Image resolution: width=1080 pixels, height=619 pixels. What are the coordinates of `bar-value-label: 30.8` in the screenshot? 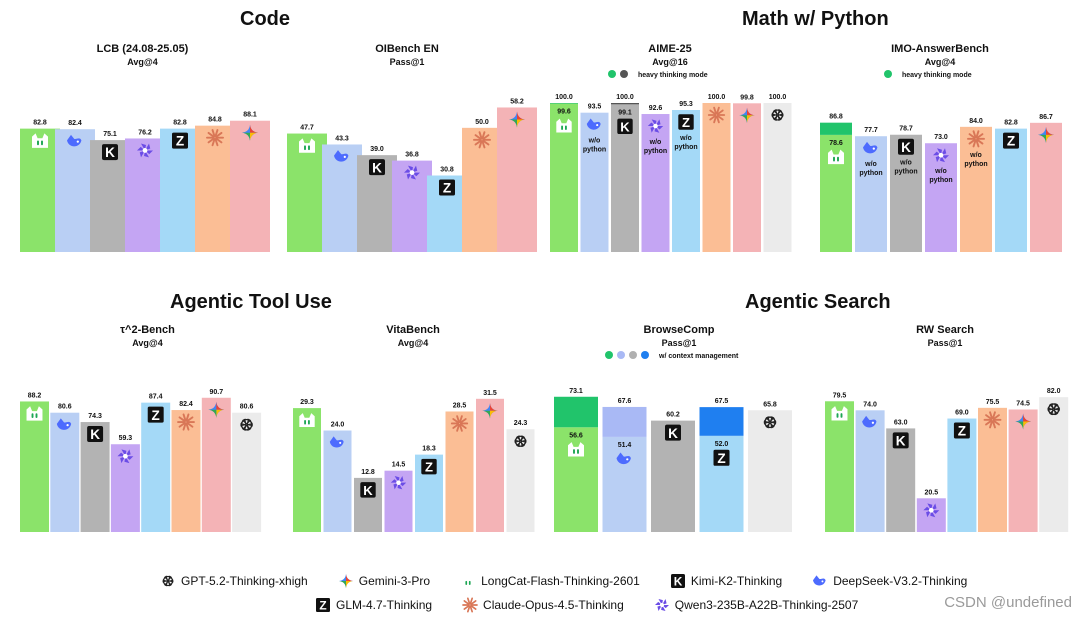 It's located at (447, 170).